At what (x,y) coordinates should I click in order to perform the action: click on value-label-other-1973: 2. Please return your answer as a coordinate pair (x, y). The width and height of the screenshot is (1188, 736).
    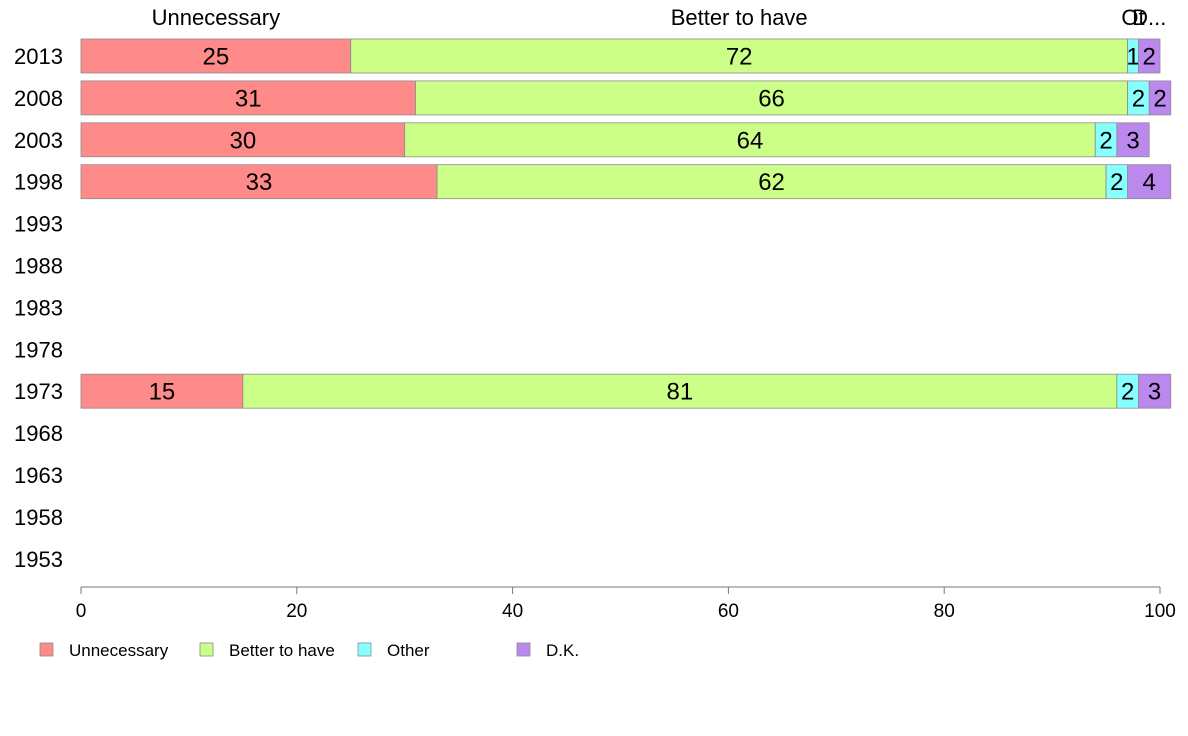
    Looking at the image, I should click on (1127, 392).